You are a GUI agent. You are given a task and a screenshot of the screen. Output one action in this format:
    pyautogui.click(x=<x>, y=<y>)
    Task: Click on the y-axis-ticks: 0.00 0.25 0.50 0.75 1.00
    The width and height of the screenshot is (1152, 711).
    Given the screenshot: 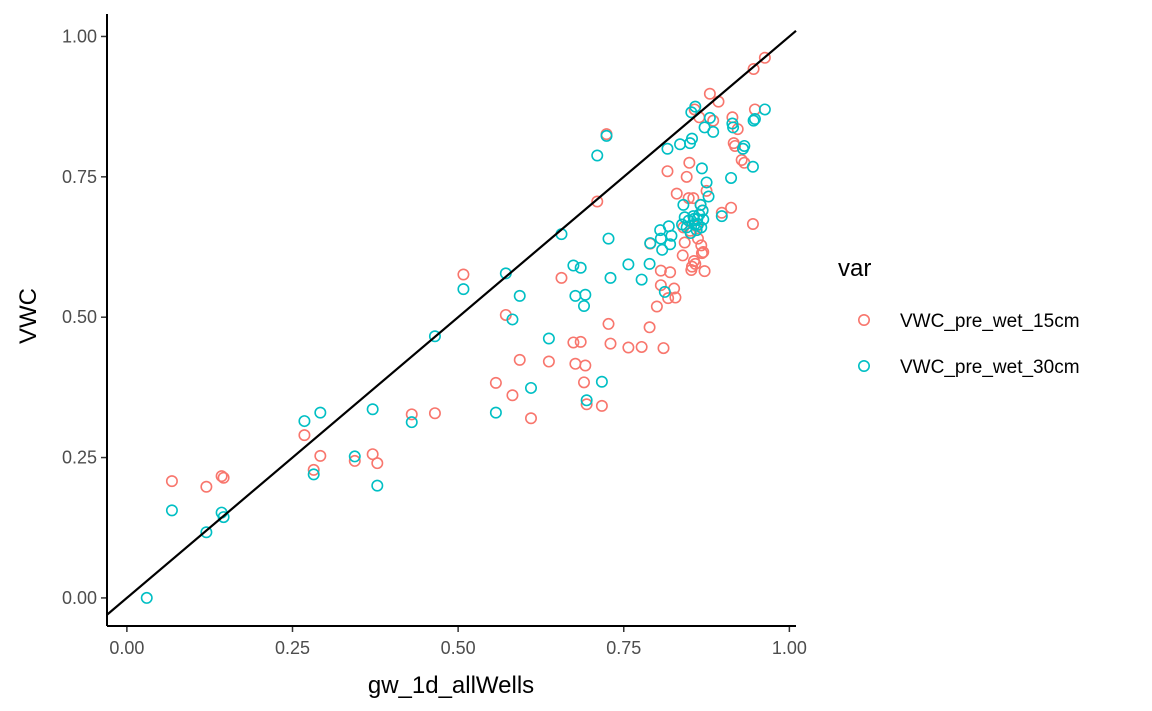 What is the action you would take?
    pyautogui.click(x=84, y=317)
    